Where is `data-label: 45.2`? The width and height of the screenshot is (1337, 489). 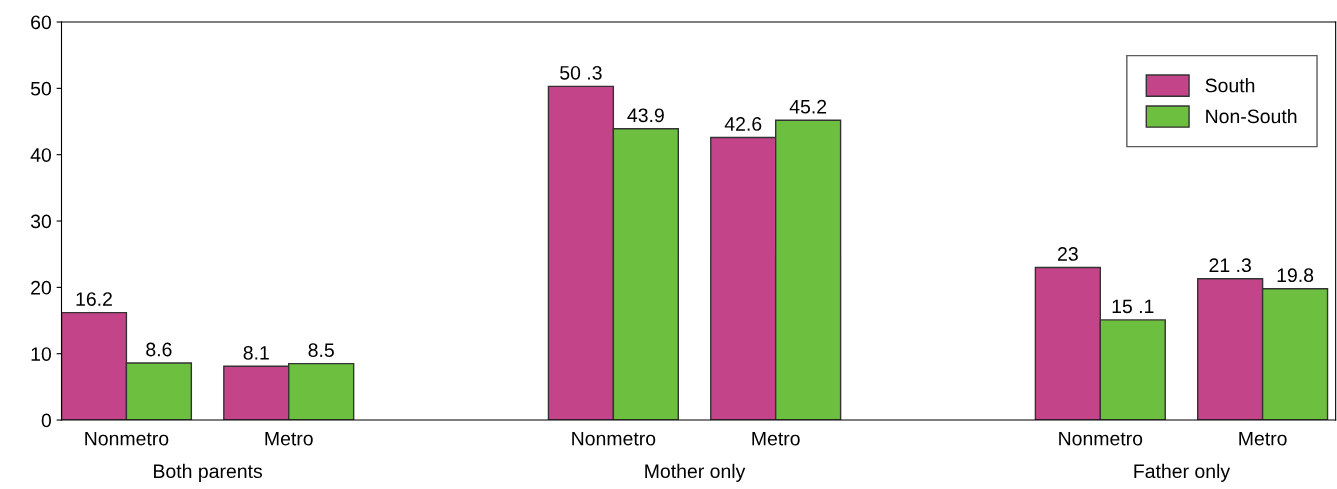
data-label: 45.2 is located at coordinates (808, 106).